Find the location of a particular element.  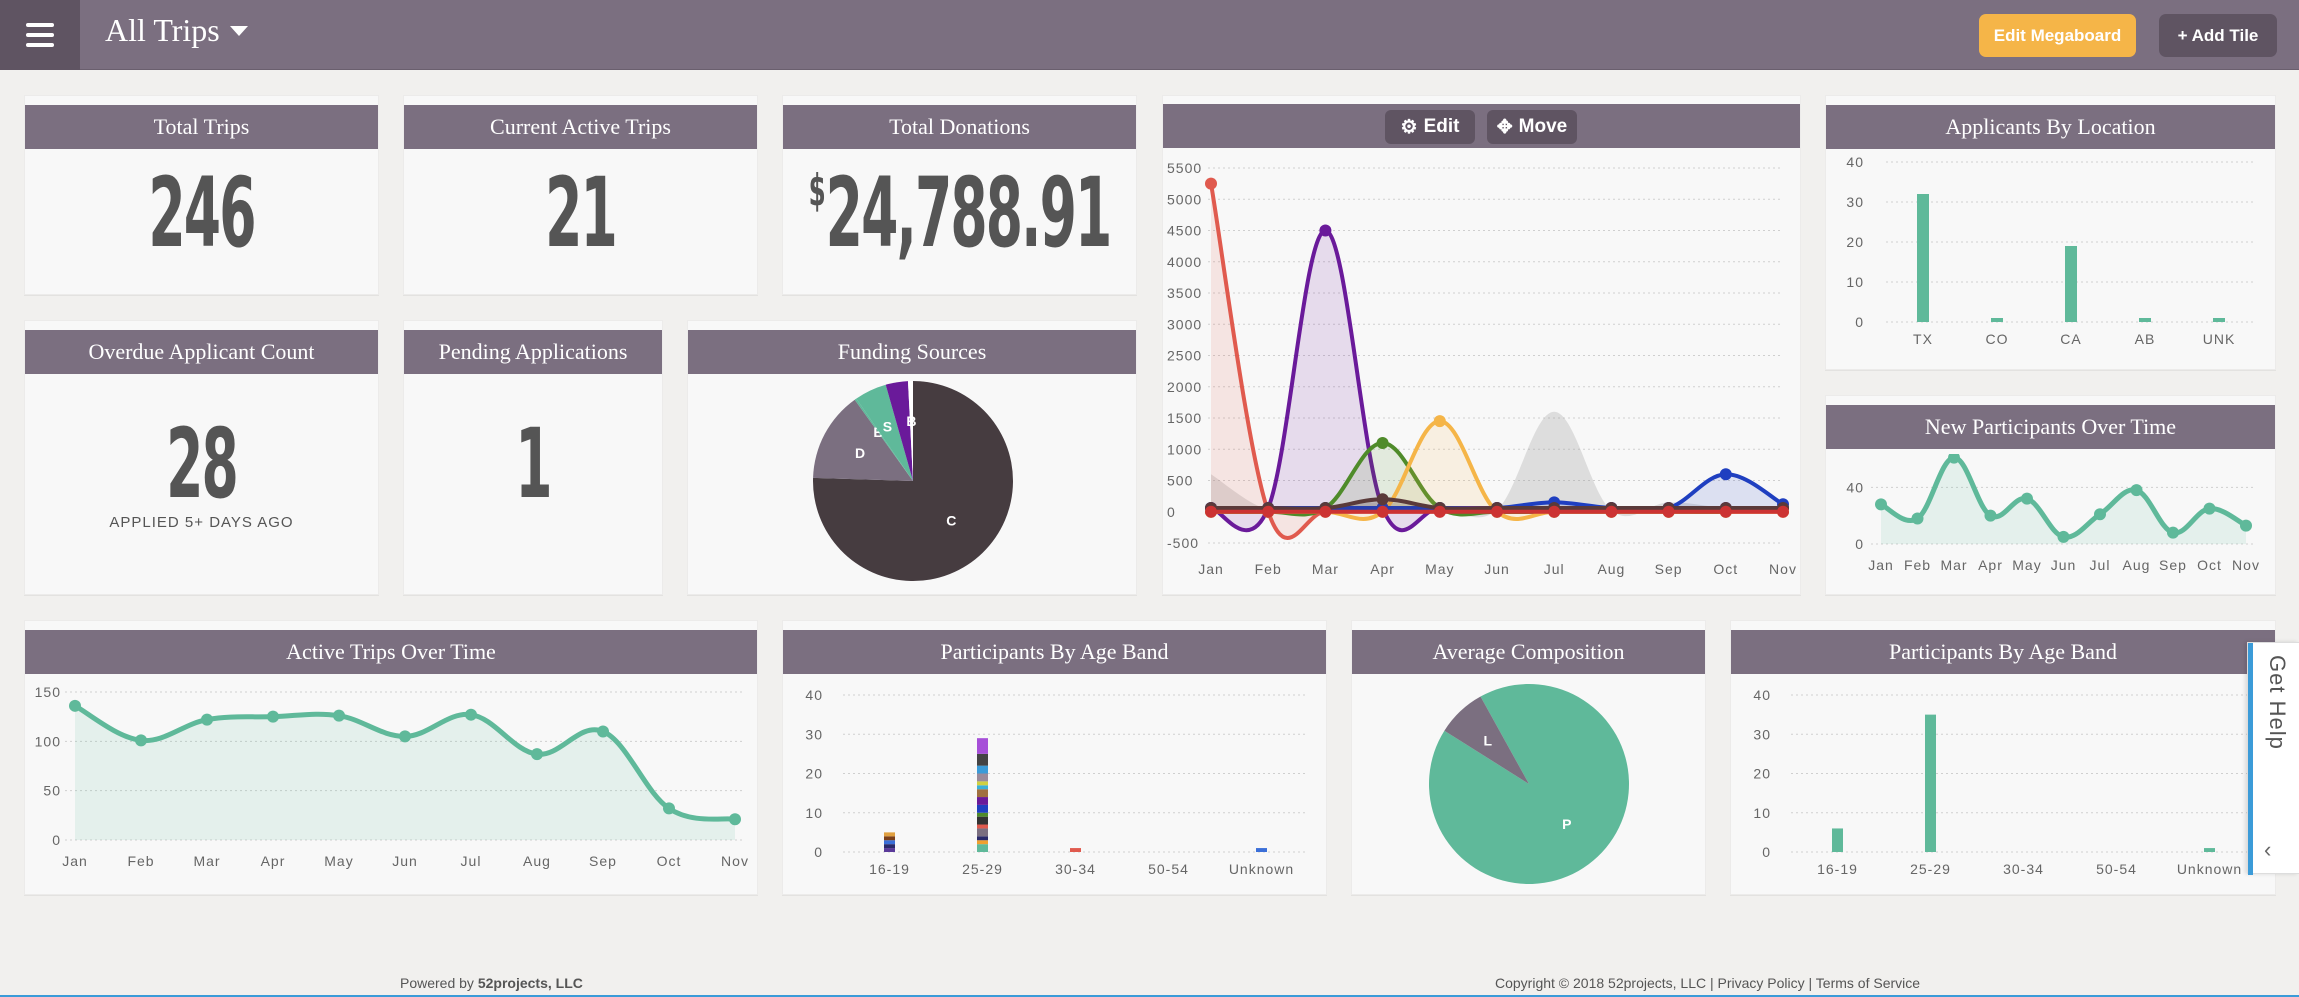

age_band_2-y-tick: 0 is located at coordinates (1766, 852).